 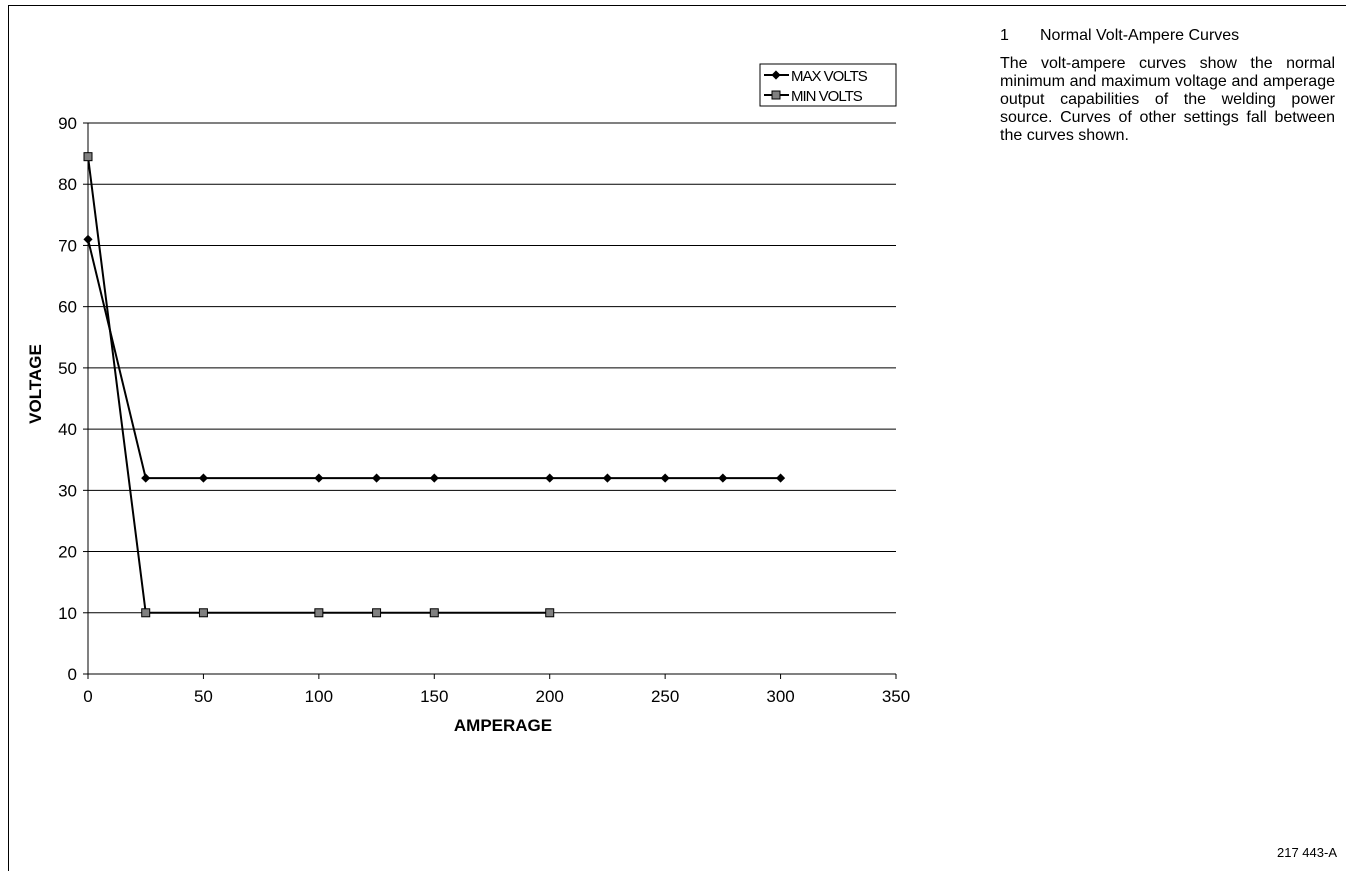 What do you see at coordinates (203, 696) in the screenshot?
I see `x-tick-label: 50` at bounding box center [203, 696].